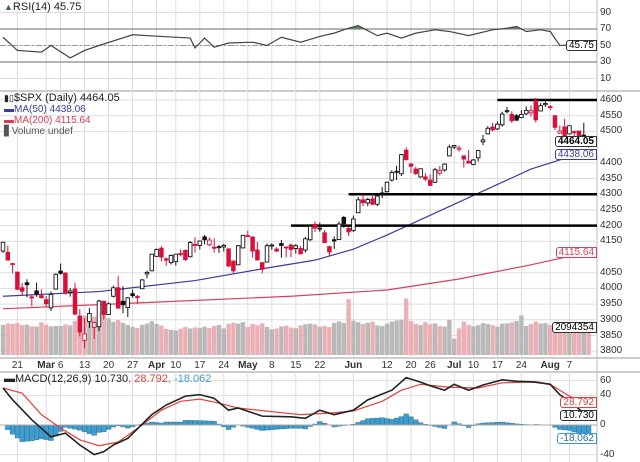  What do you see at coordinates (46, 365) in the screenshot?
I see `x-axis-label: Mar` at bounding box center [46, 365].